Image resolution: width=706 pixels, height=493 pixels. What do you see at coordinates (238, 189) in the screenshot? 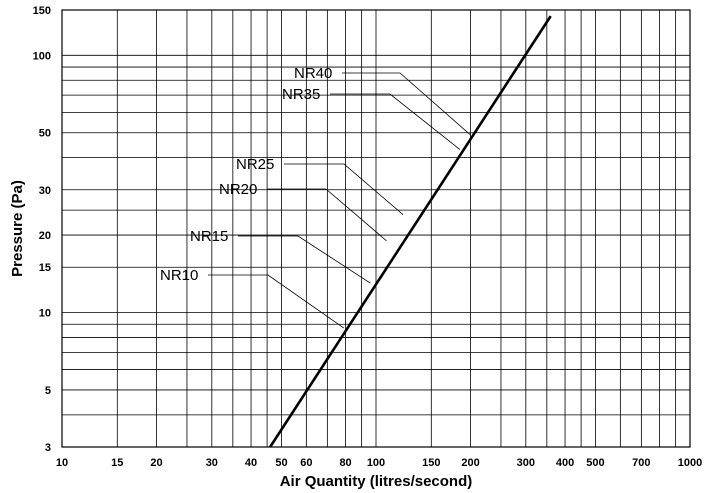
I see `annotation-label: NR20` at bounding box center [238, 189].